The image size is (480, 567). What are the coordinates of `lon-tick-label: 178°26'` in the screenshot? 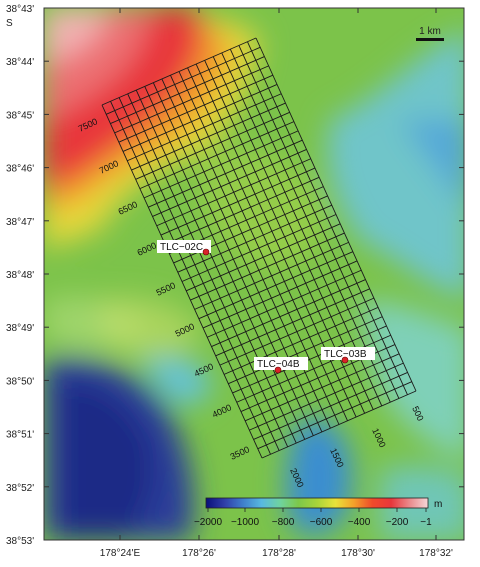 It's located at (199, 553).